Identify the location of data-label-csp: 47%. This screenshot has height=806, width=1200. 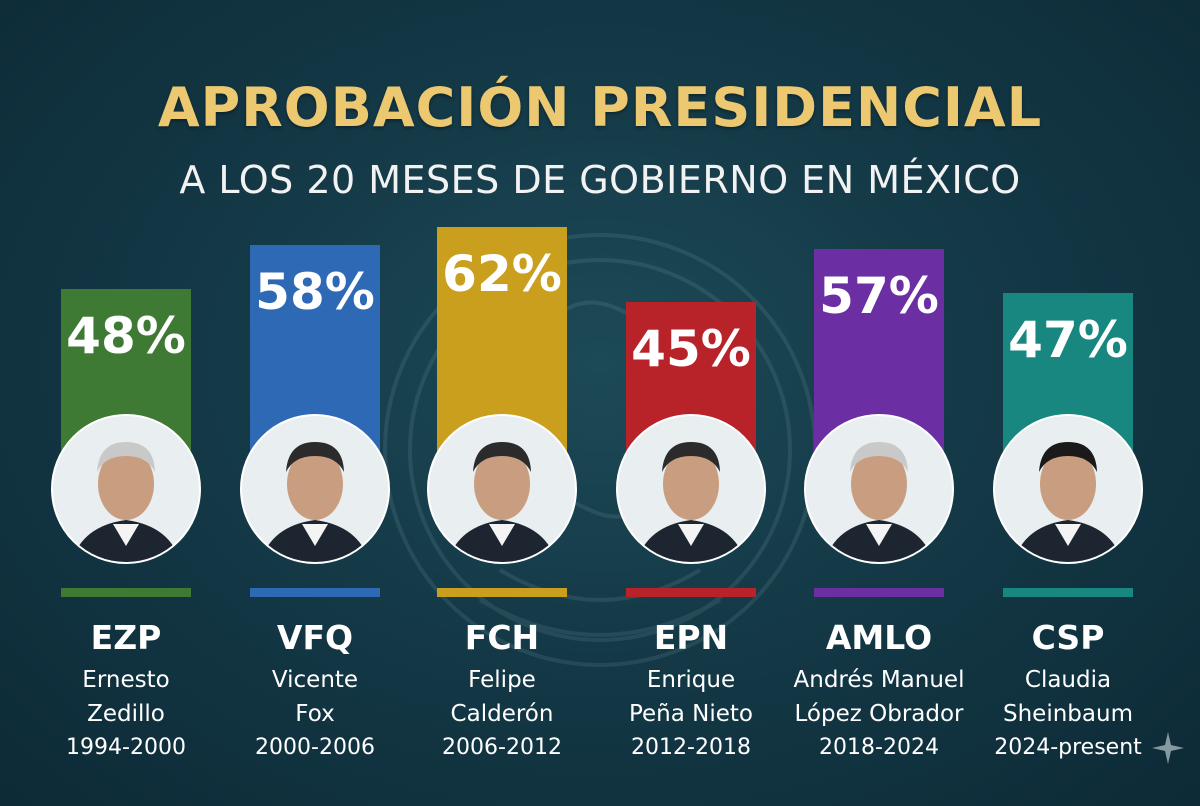
(1068, 340).